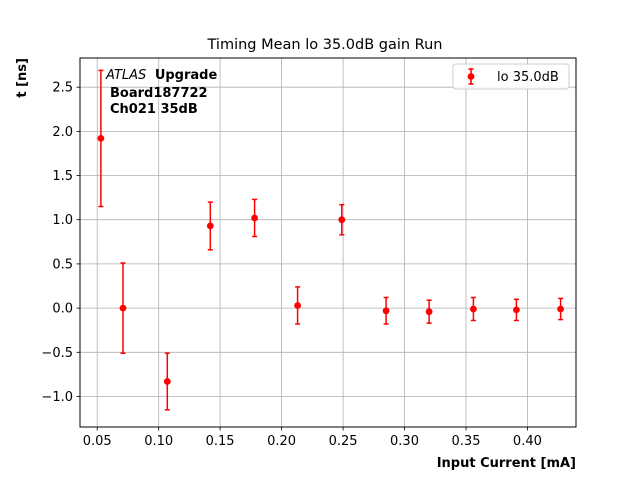 The width and height of the screenshot is (640, 480). I want to click on y-tick-label: 0.5, so click(62, 264).